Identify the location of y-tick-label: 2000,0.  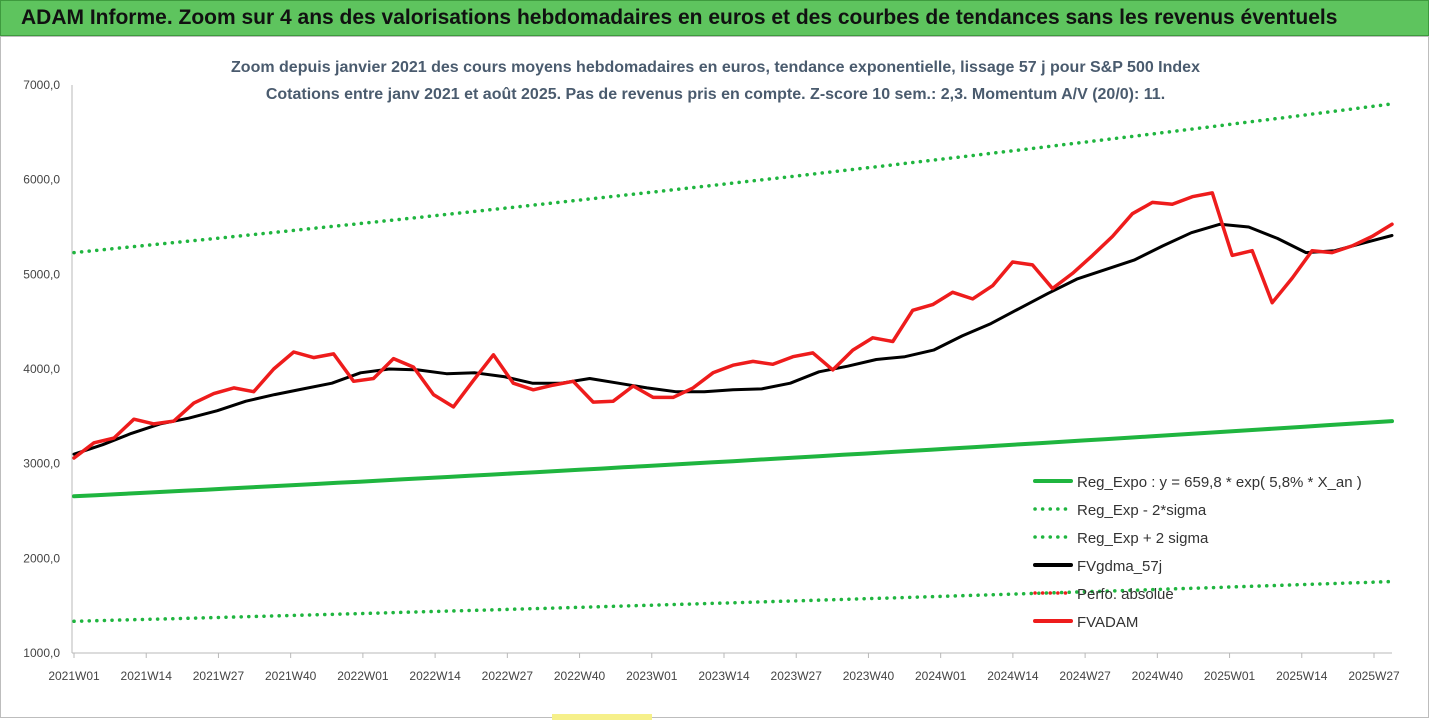
(41, 558).